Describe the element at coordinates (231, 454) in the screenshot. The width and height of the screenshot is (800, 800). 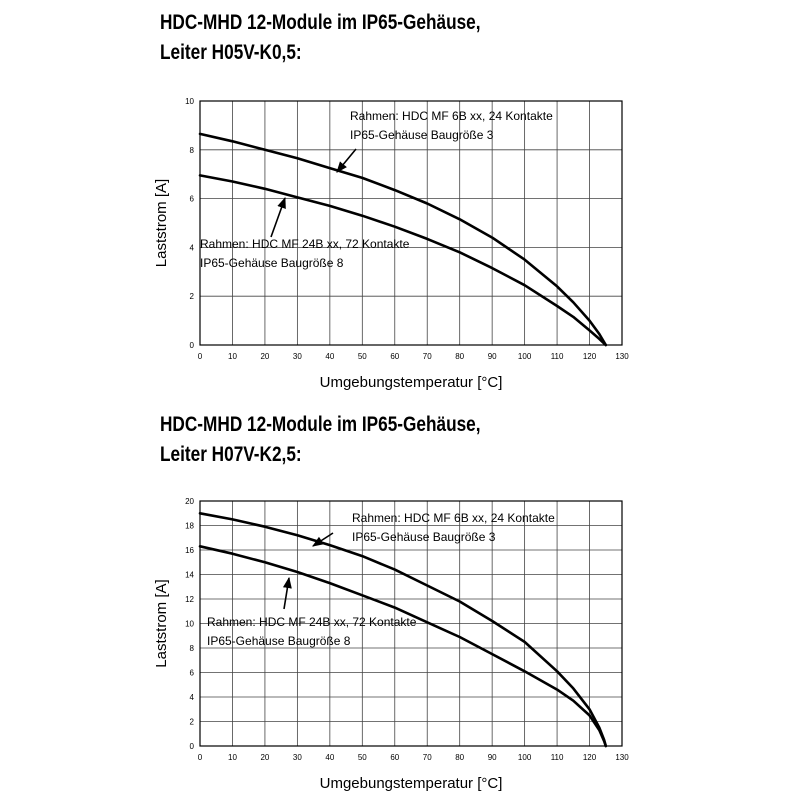
I see `chart-2-title-line-2: Leiter H07V-K2,5:` at that location.